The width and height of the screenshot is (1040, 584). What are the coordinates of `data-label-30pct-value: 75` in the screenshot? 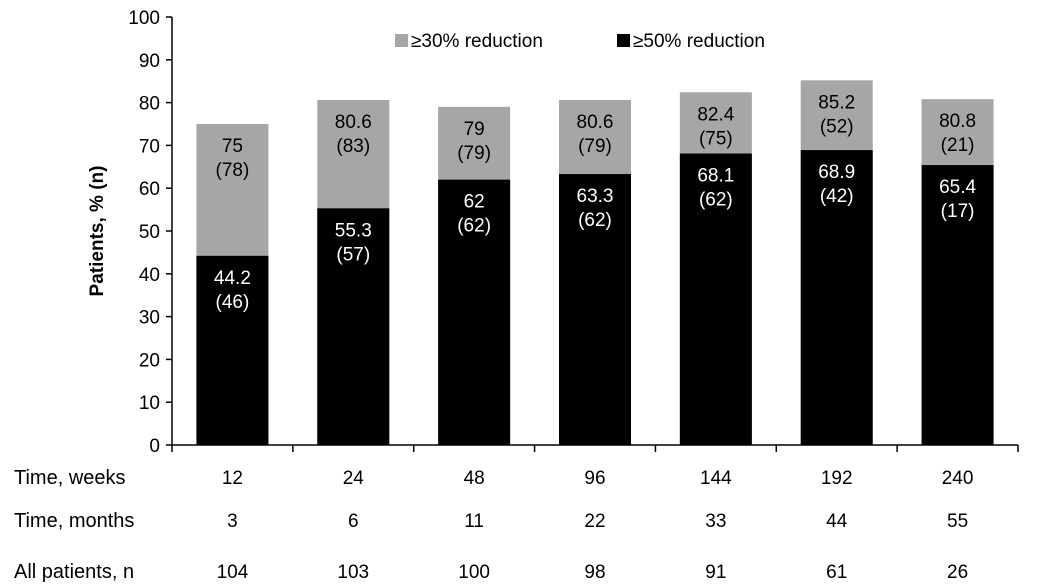 It's located at (232, 146).